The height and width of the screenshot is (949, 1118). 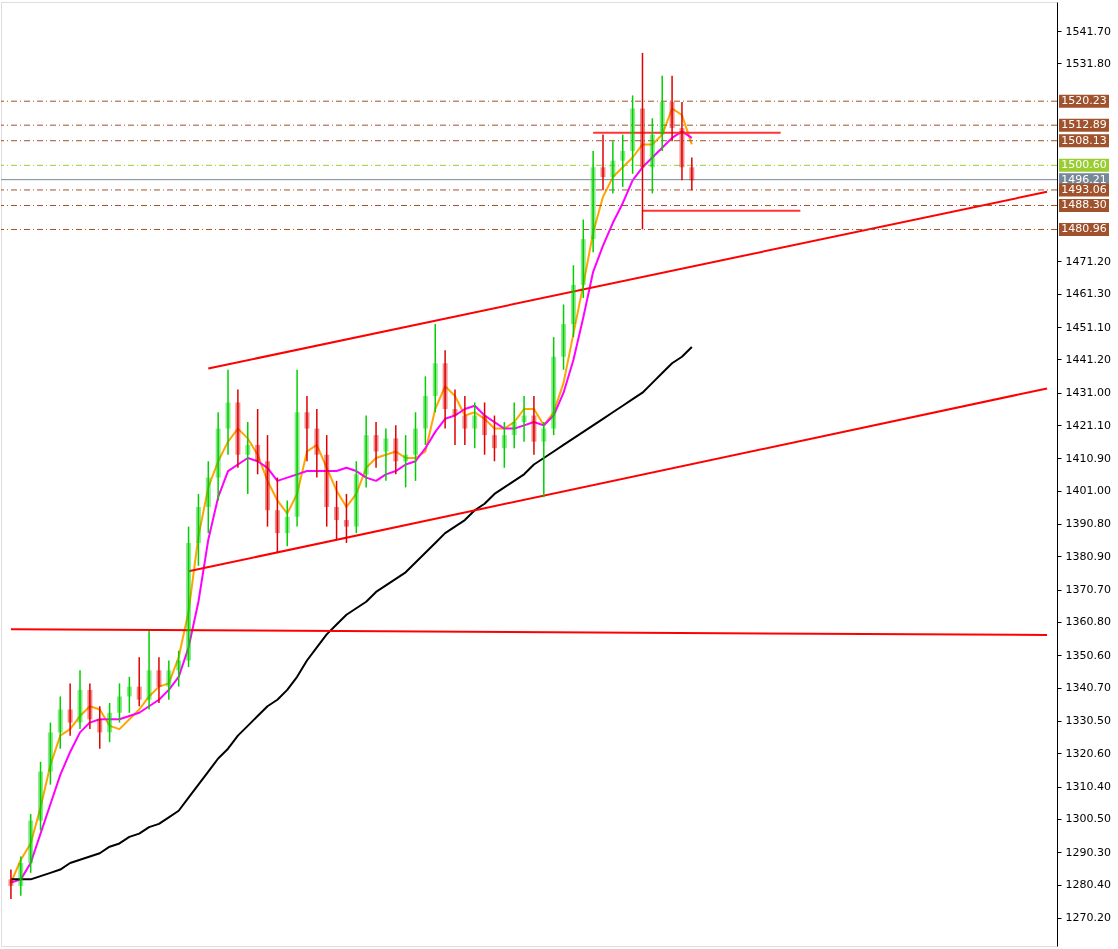 What do you see at coordinates (1088, 852) in the screenshot?
I see `y-tick-label: 1290.30` at bounding box center [1088, 852].